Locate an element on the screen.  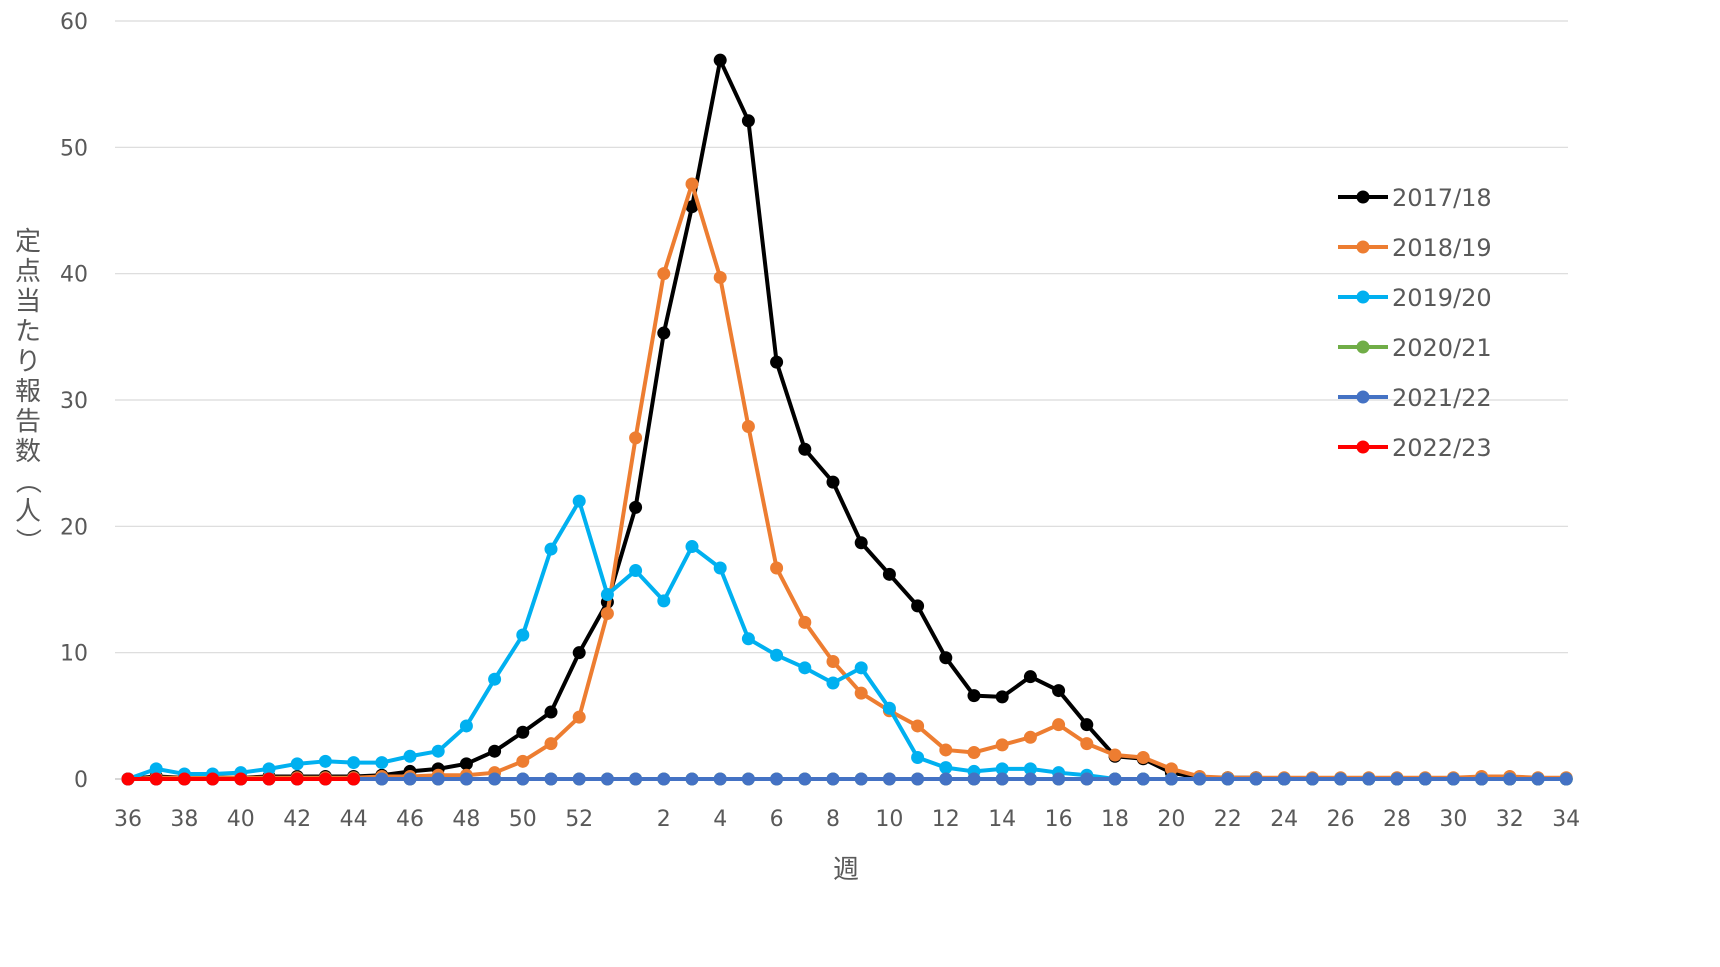
x-tick-label: 20 is located at coordinates (1171, 819).